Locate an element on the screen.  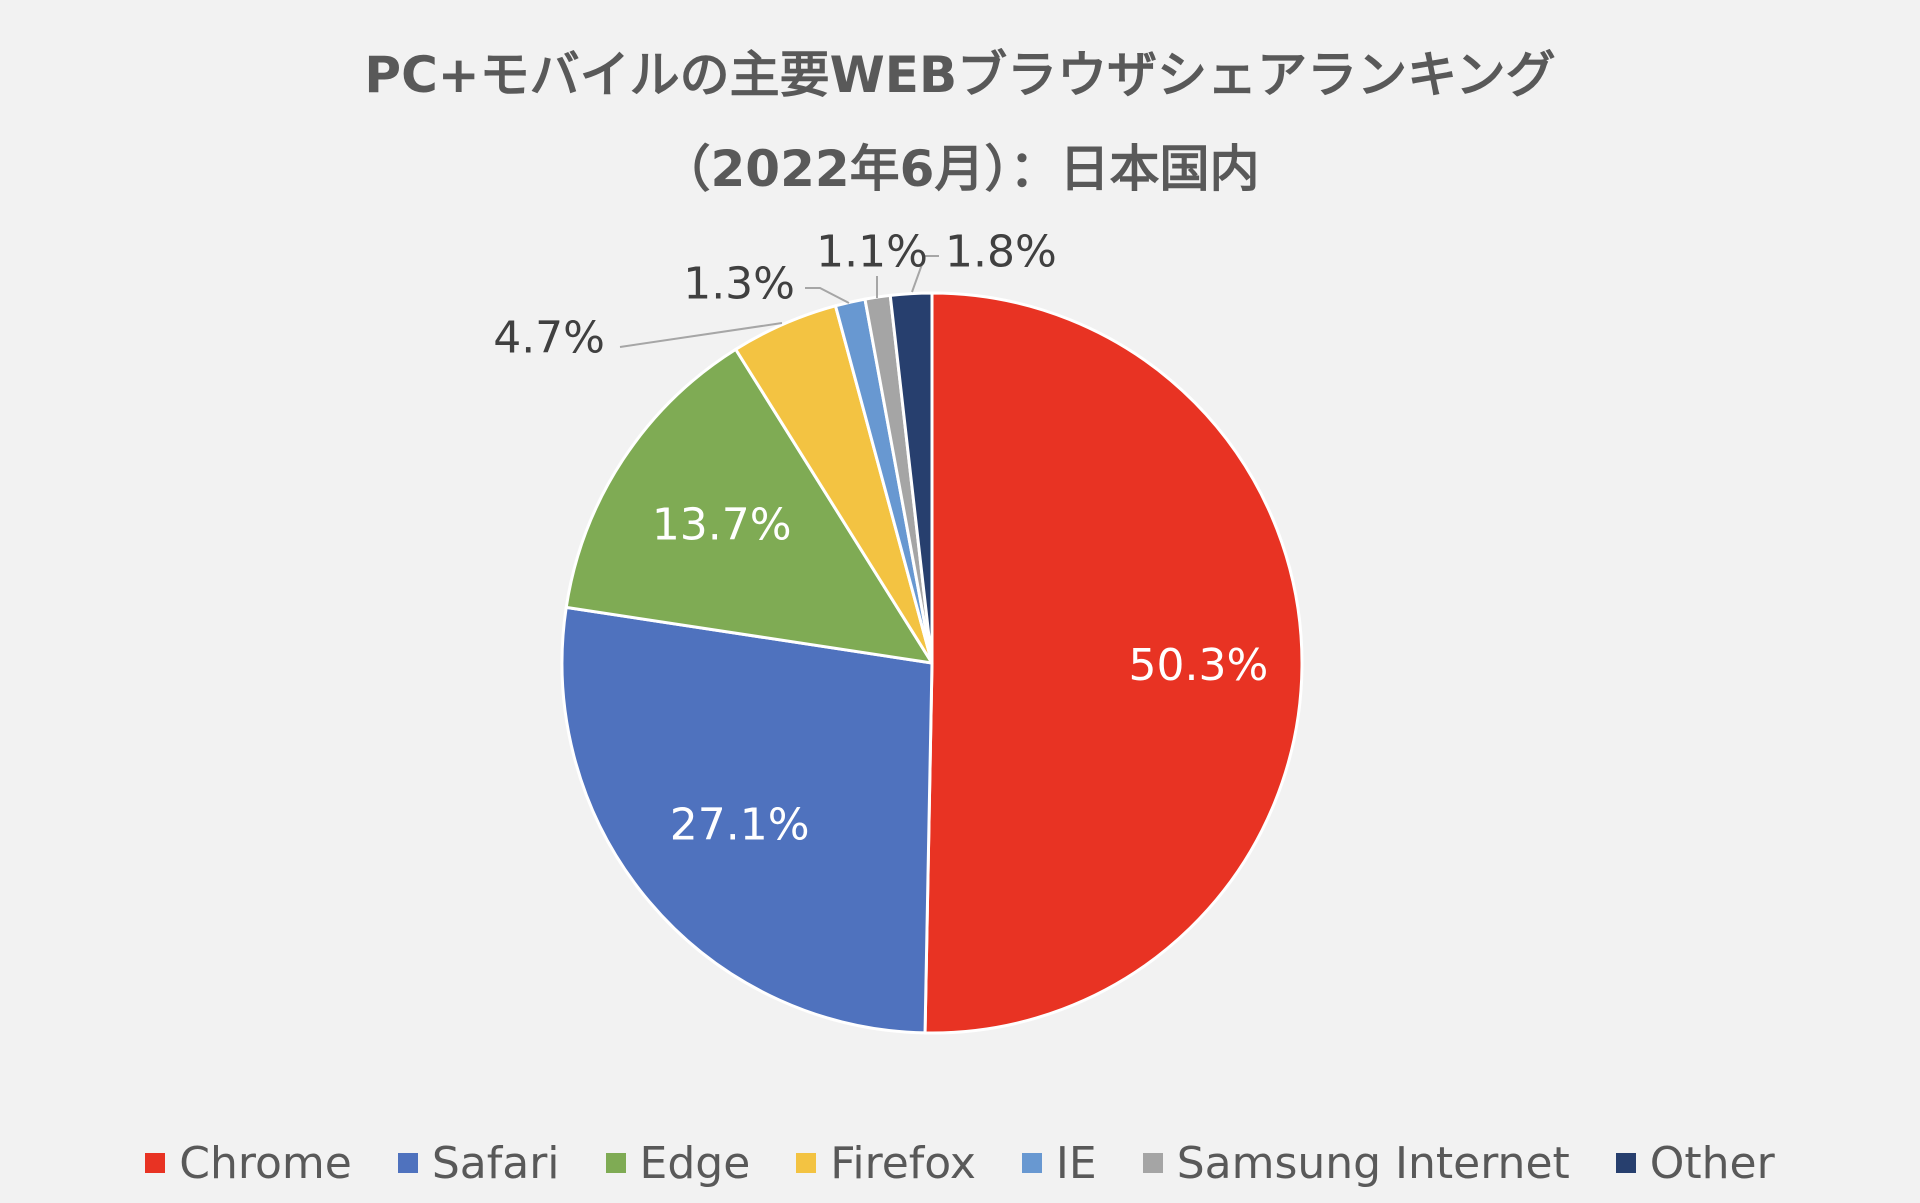
data-label-firefox: 4.7% is located at coordinates (549, 338).